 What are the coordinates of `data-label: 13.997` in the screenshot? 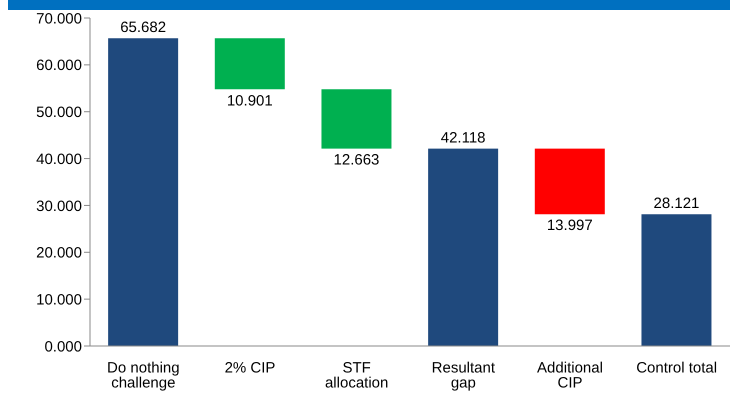 It's located at (569, 225).